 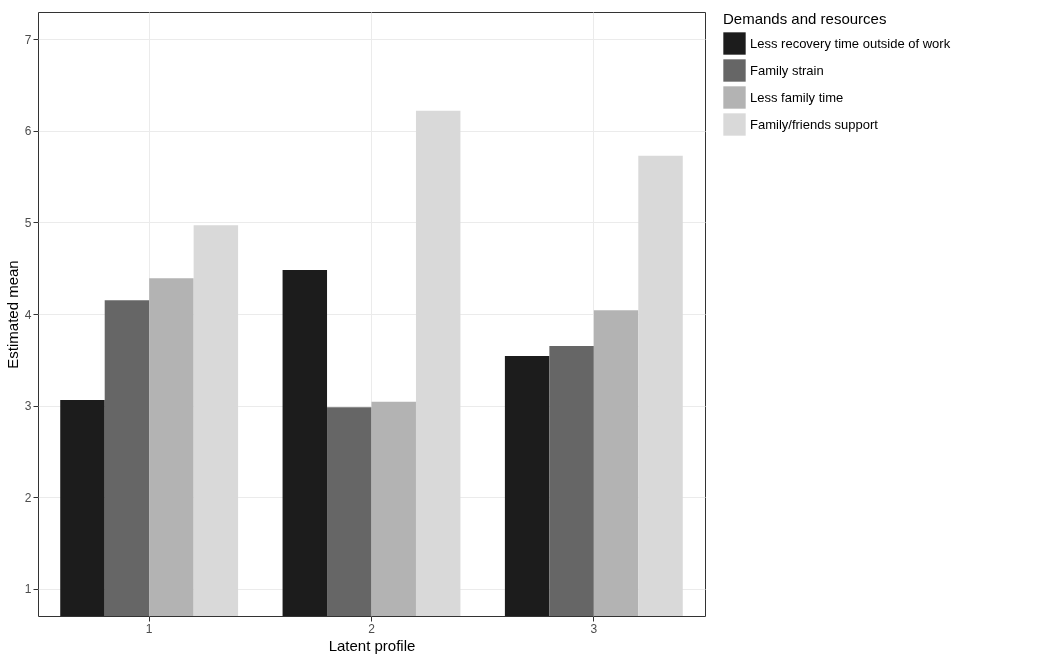 What do you see at coordinates (805, 18) in the screenshot?
I see `legend-title: Demands and resources` at bounding box center [805, 18].